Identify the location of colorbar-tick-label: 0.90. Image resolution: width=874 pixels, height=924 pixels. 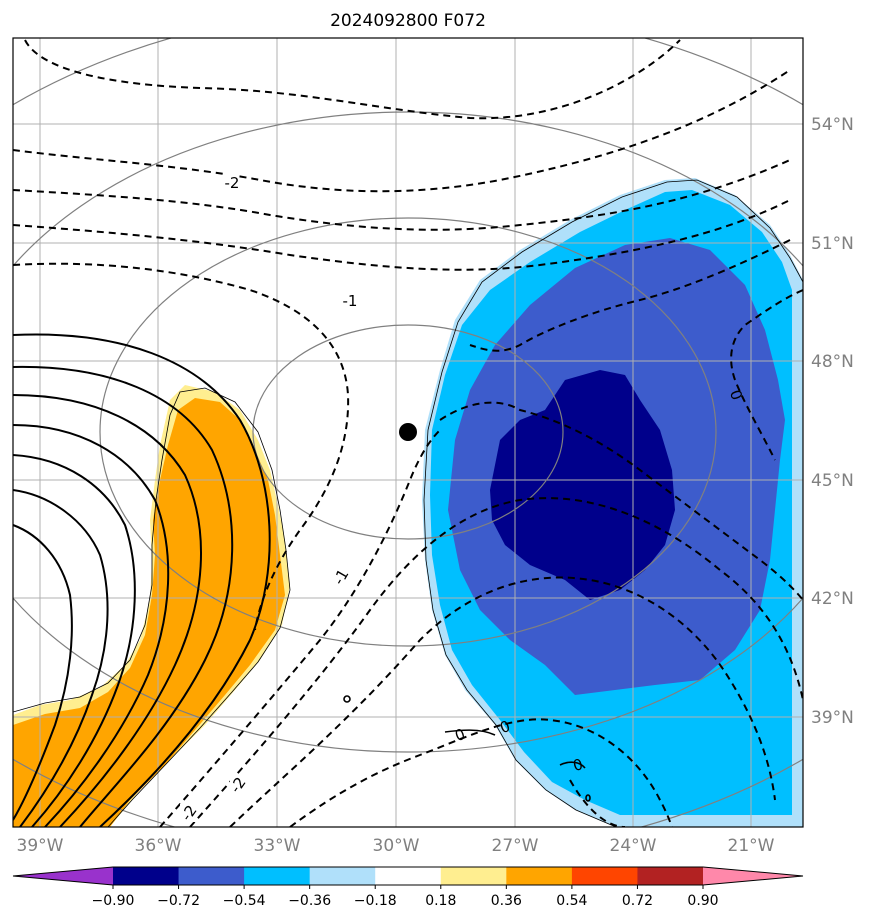
(702, 901).